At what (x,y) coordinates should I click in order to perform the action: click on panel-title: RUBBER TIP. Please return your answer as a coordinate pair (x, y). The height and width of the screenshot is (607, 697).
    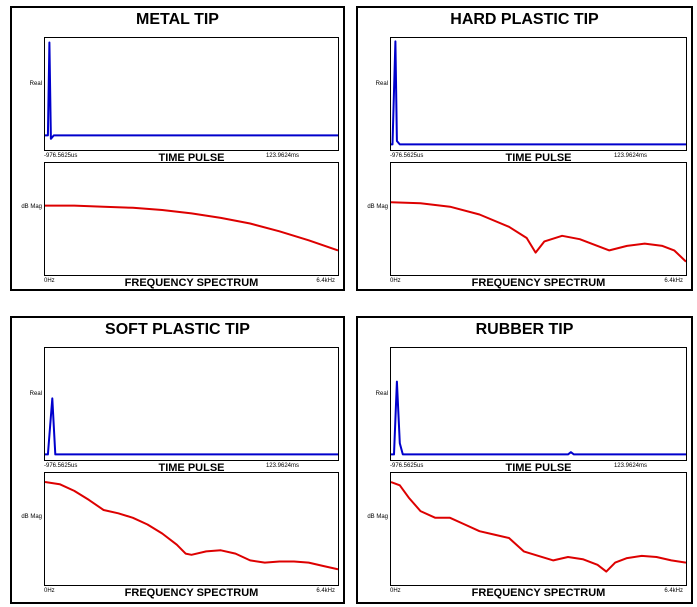
    Looking at the image, I should click on (524, 329).